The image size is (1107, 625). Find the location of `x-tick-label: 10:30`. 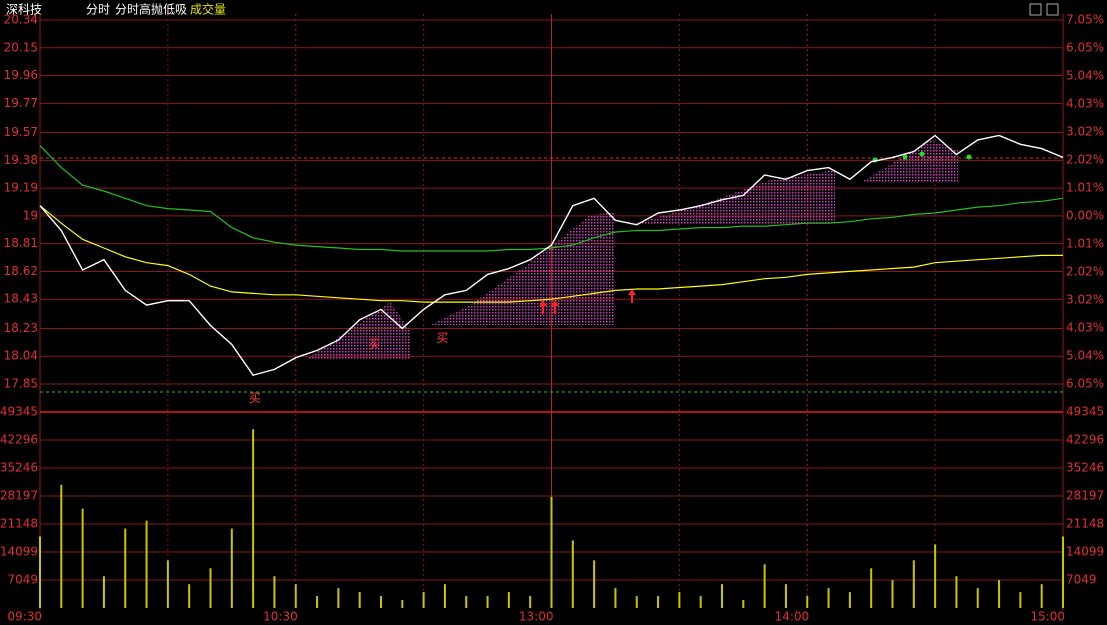

x-tick-label: 10:30 is located at coordinates (280, 617).